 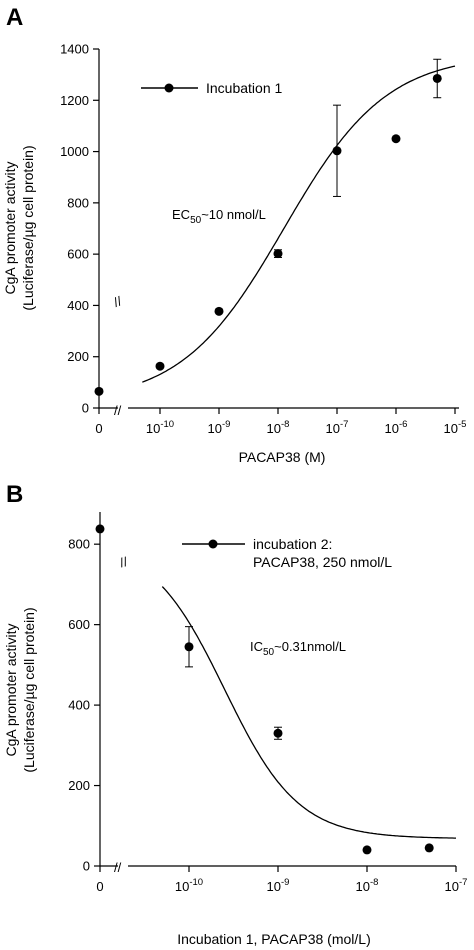 What do you see at coordinates (79, 705) in the screenshot?
I see `panel-b-y-tick-label: 400` at bounding box center [79, 705].